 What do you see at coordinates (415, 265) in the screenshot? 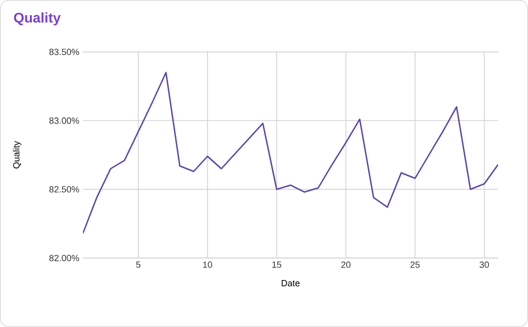
I see `x-tick-label: 25` at bounding box center [415, 265].